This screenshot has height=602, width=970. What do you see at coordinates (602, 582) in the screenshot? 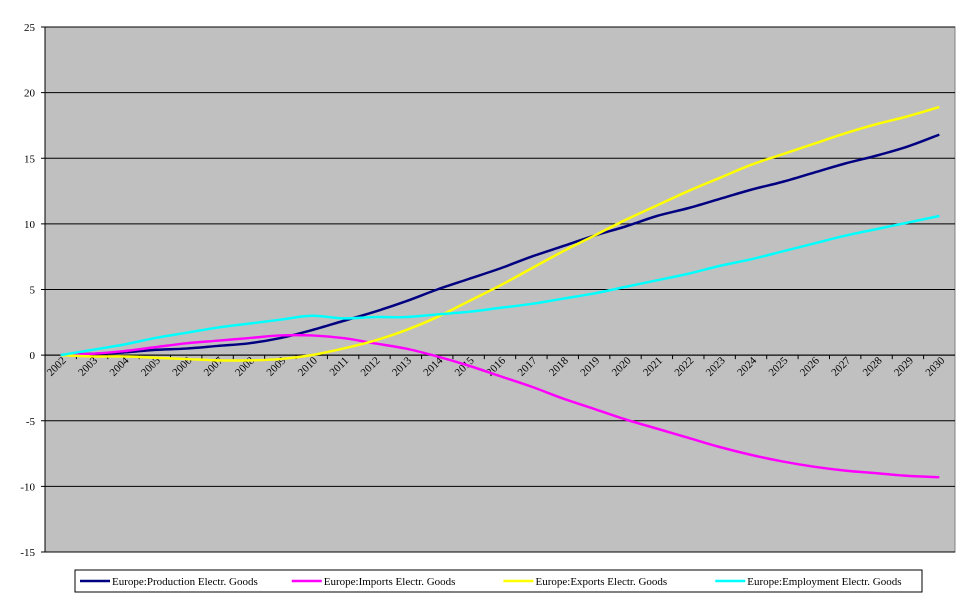
I see `legend-label: Europe:Exports Electr. Goods` at bounding box center [602, 582].